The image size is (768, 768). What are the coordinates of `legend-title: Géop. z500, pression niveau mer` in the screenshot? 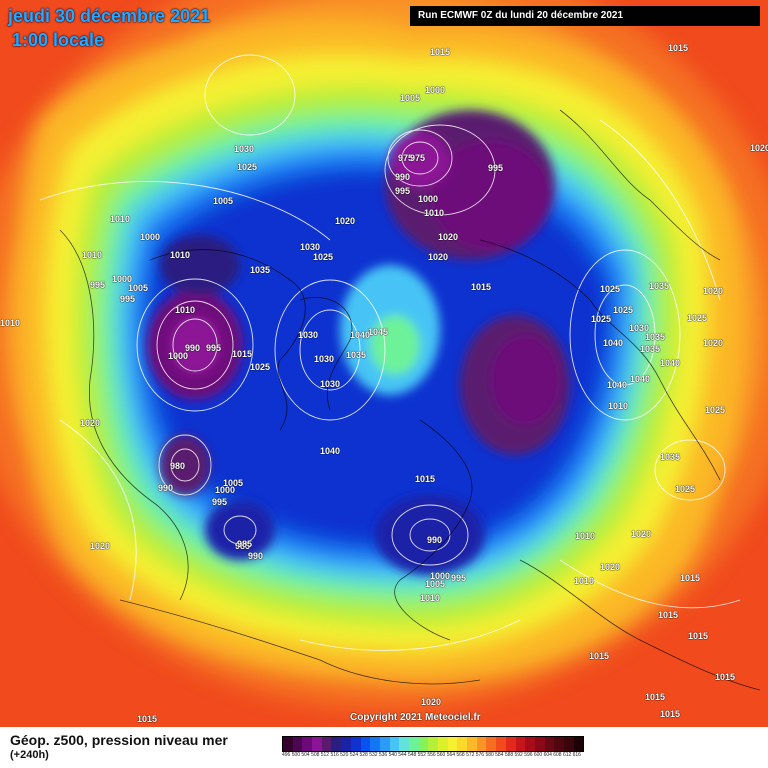 It's located at (119, 740).